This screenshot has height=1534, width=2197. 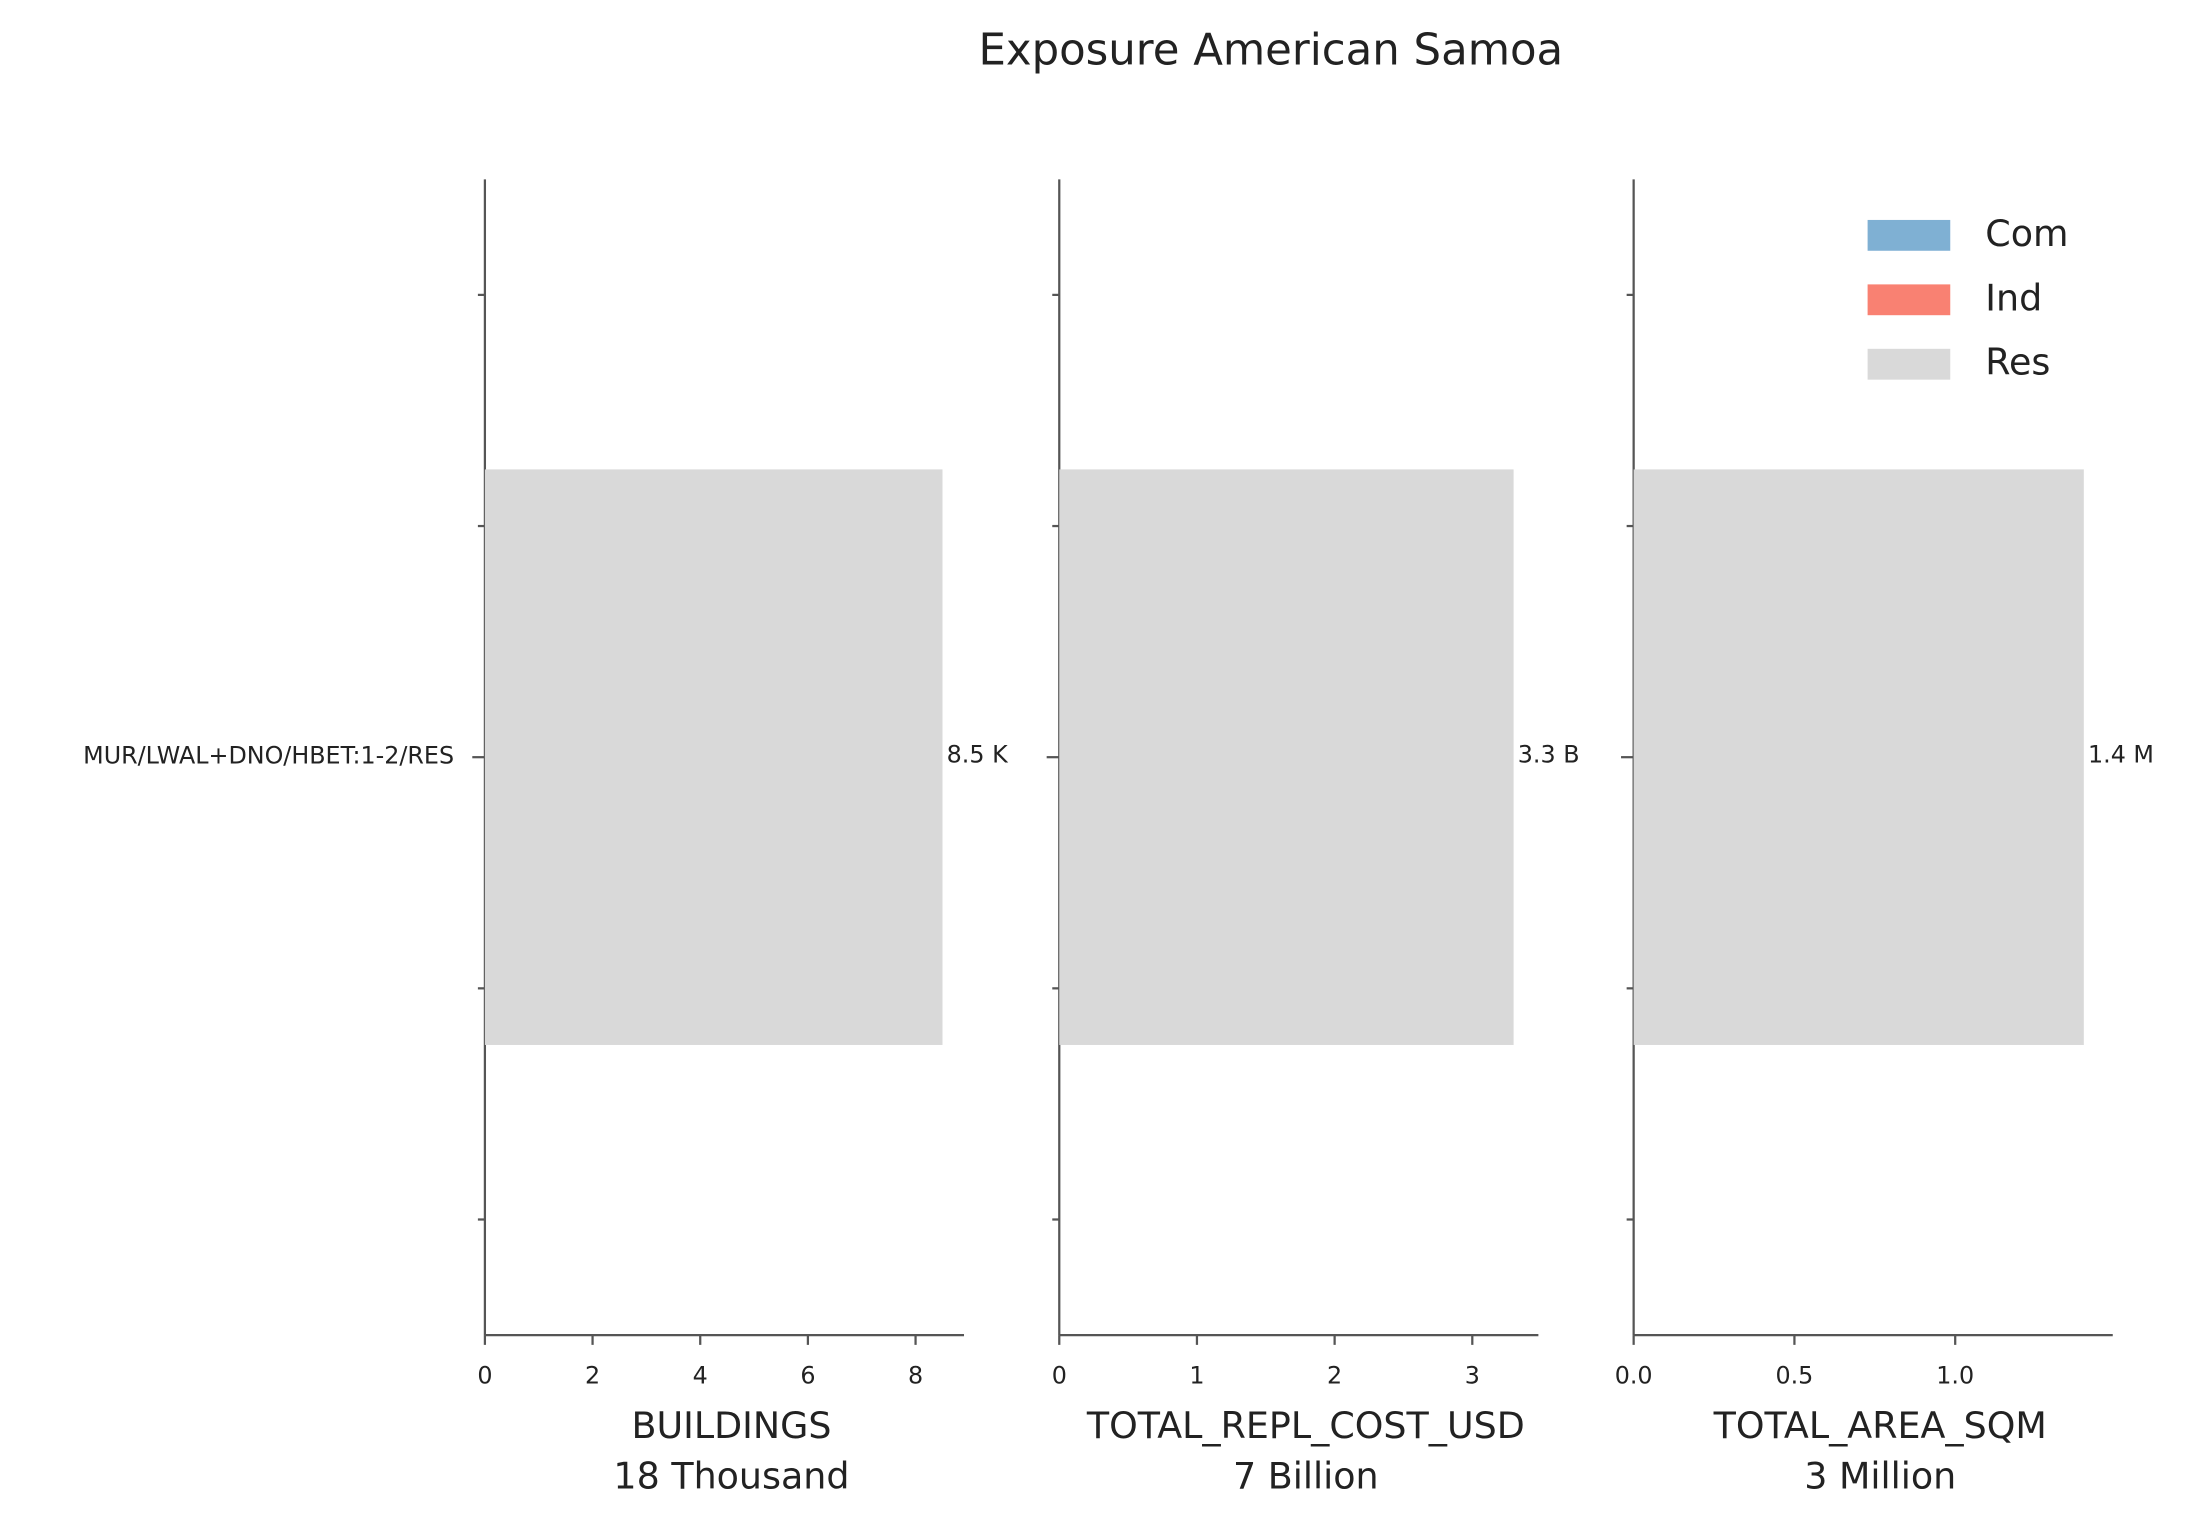 I want to click on x-axis-label: TOTAL_REPL_COST_USD, so click(x=1305, y=1425).